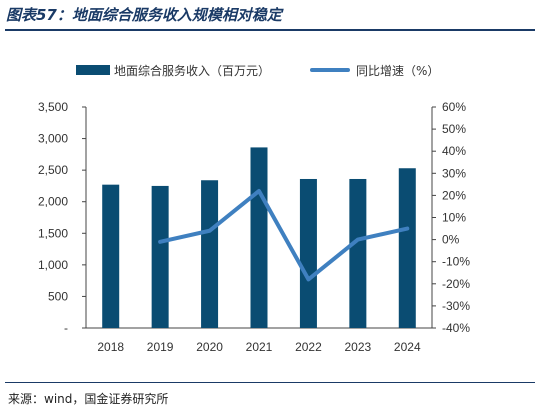 The image size is (540, 413). What do you see at coordinates (308, 347) in the screenshot?
I see `x-tick-label: 2022` at bounding box center [308, 347].